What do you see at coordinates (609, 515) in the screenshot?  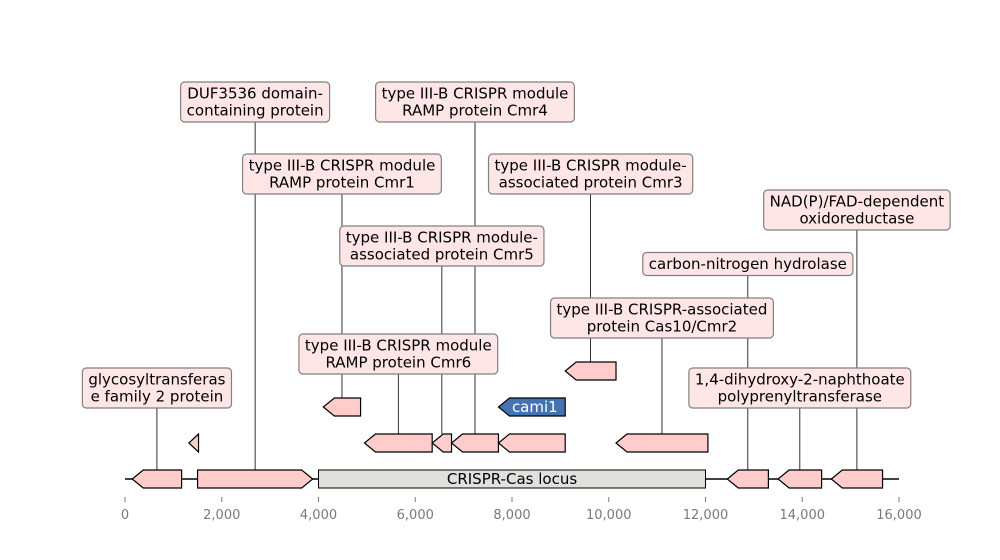 I see `x-tick-label: 10,000` at bounding box center [609, 515].